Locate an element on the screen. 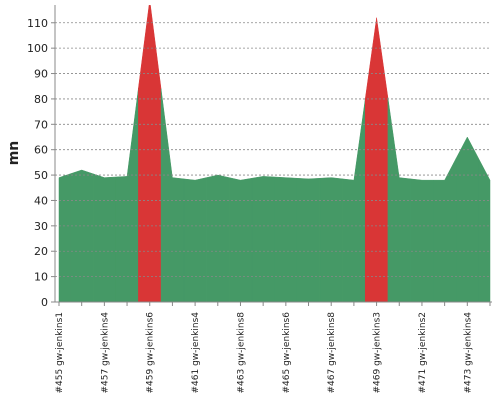  x-tick-label: #459 gw-jenkins6 is located at coordinates (151, 353).